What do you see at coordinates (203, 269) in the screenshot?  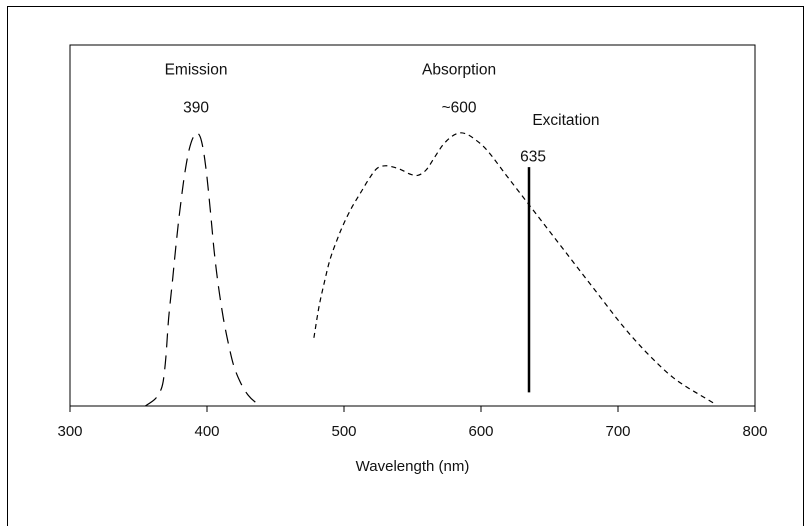 I see `emission-line` at bounding box center [203, 269].